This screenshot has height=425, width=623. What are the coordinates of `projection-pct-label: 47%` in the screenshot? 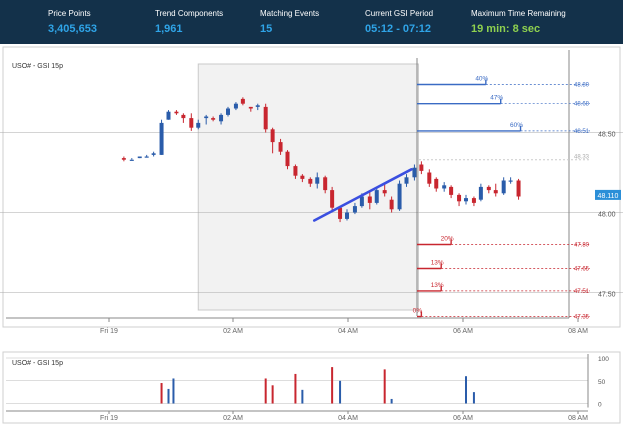 It's located at (496, 98).